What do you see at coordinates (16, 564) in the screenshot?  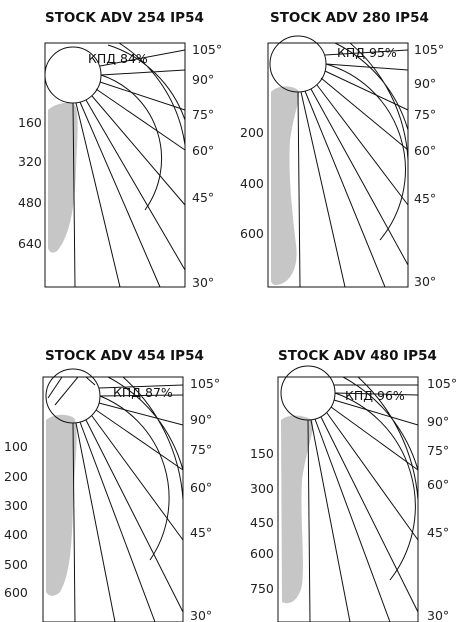 I see `radial-label: 500` at bounding box center [16, 564].